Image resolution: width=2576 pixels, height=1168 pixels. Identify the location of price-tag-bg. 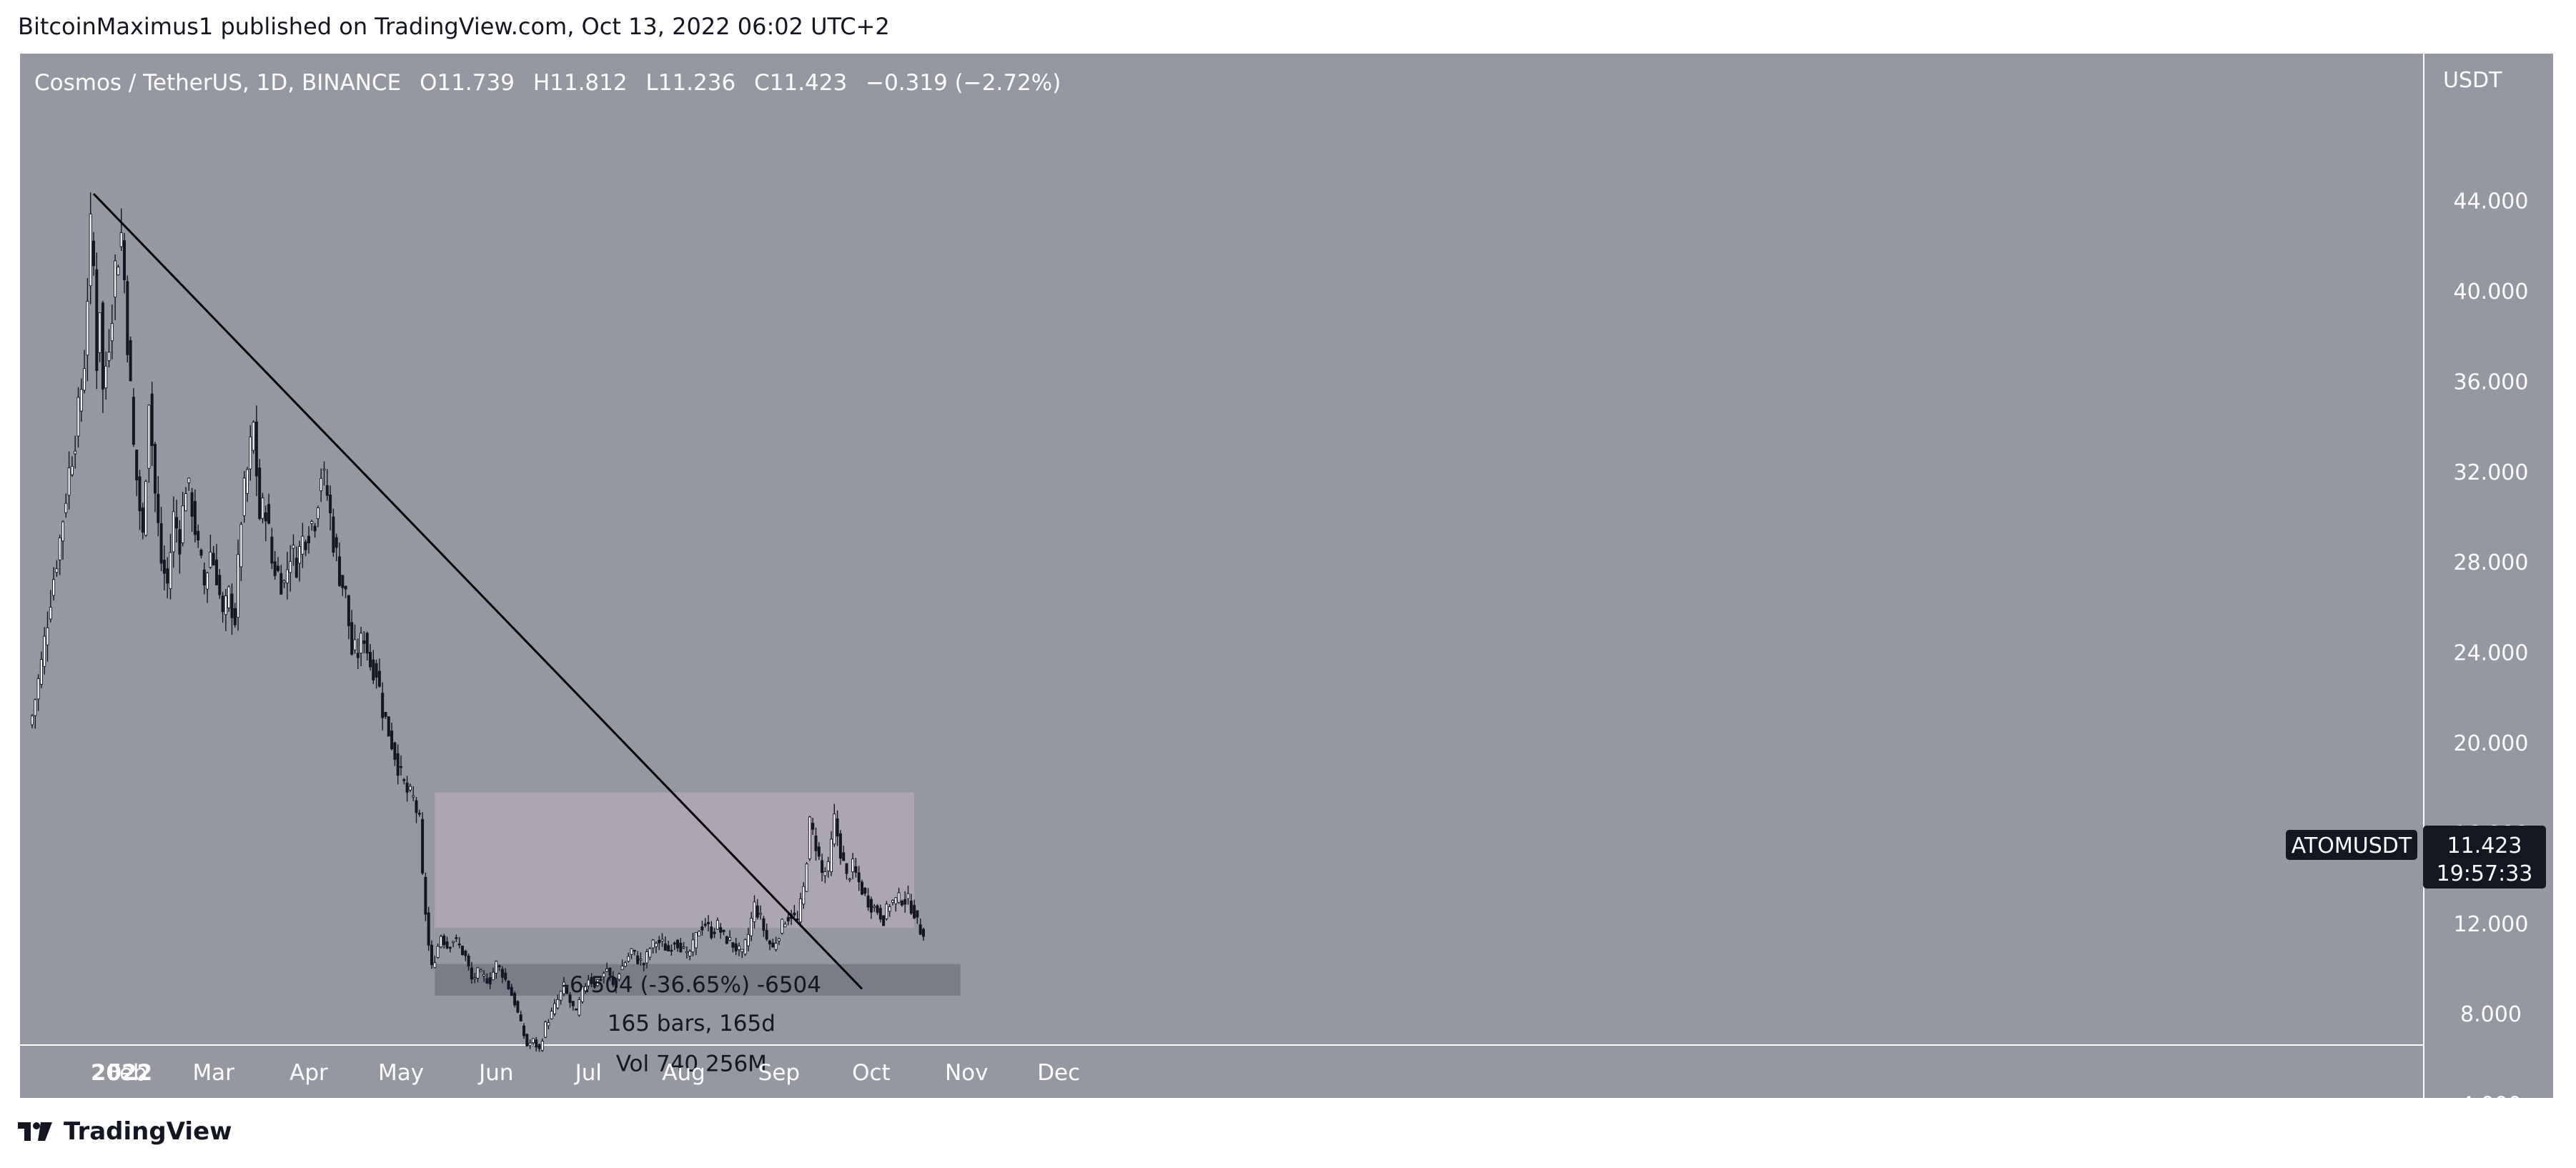
(2485, 857).